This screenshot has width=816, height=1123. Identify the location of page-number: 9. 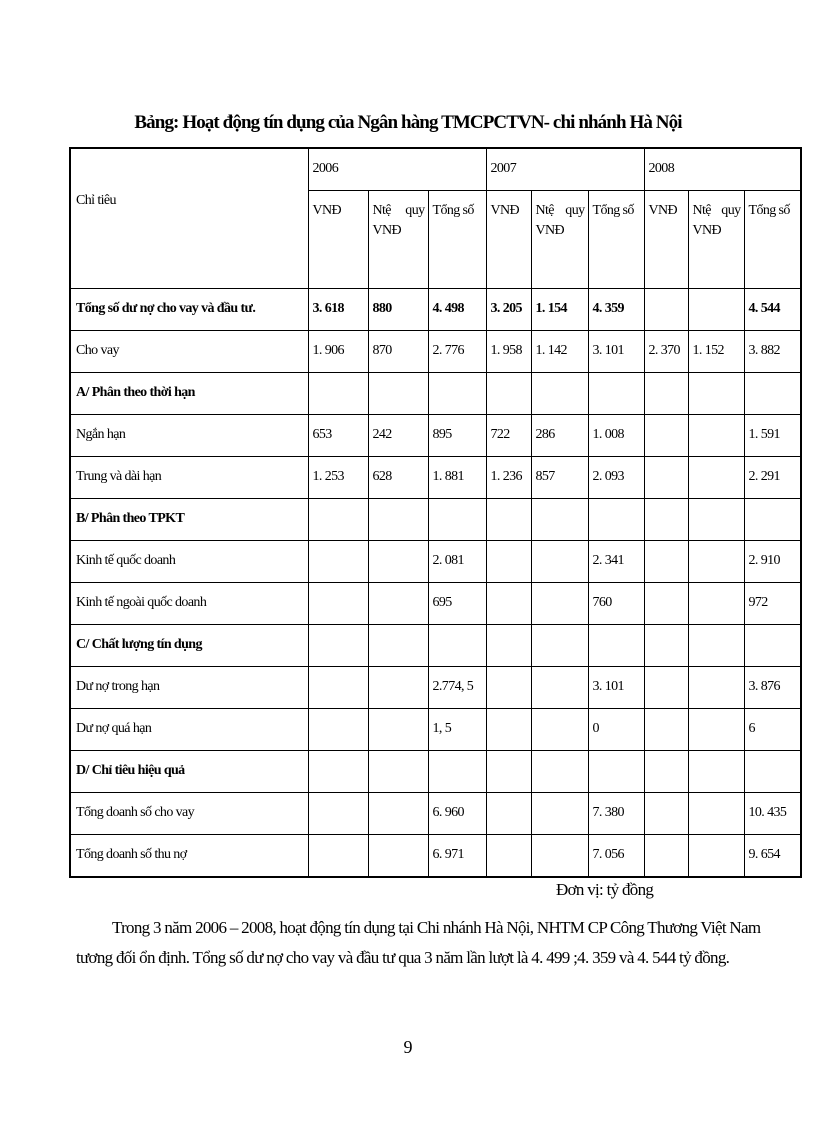
(408, 1047).